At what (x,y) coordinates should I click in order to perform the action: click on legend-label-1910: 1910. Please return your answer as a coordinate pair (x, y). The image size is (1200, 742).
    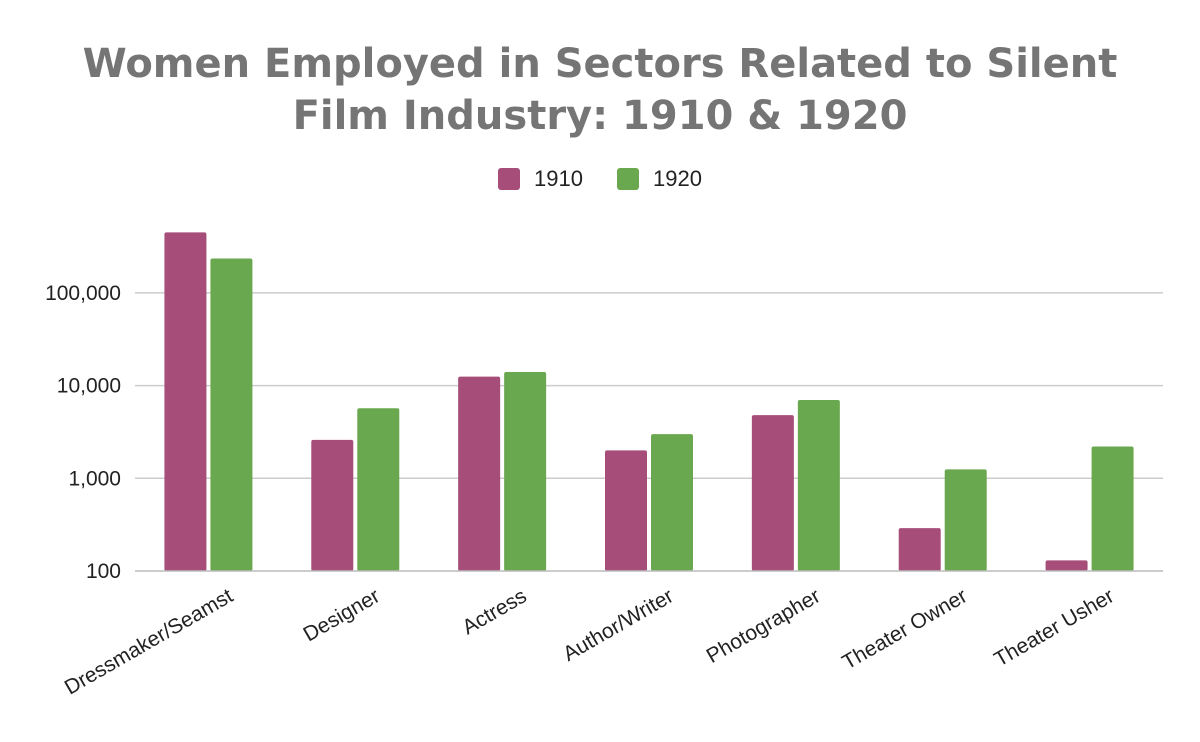
    Looking at the image, I should click on (558, 178).